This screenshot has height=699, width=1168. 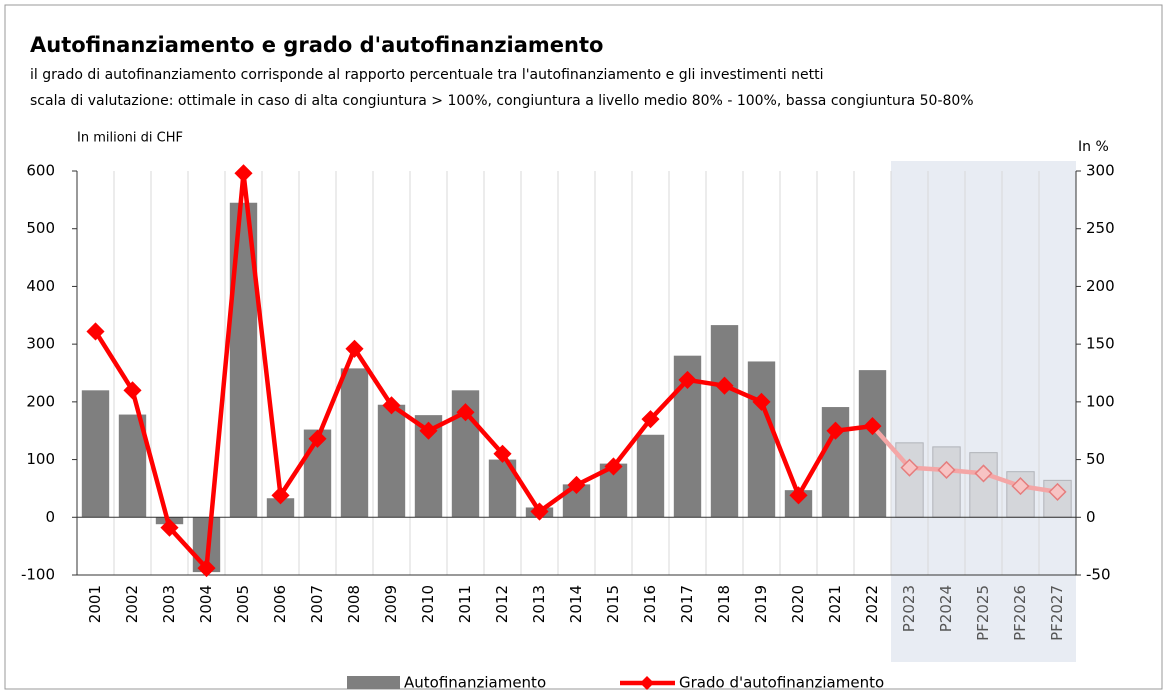 What do you see at coordinates (650, 604) in the screenshot?
I see `x-tick-label: 2016` at bounding box center [650, 604].